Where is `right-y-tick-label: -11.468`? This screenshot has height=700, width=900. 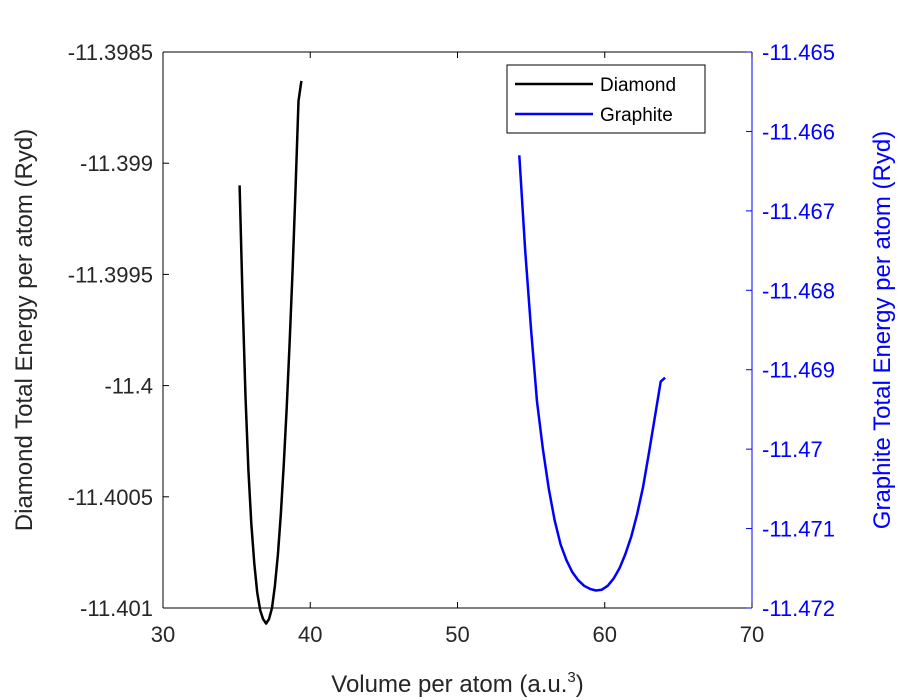 right-y-tick-label: -11.468 is located at coordinates (798, 290).